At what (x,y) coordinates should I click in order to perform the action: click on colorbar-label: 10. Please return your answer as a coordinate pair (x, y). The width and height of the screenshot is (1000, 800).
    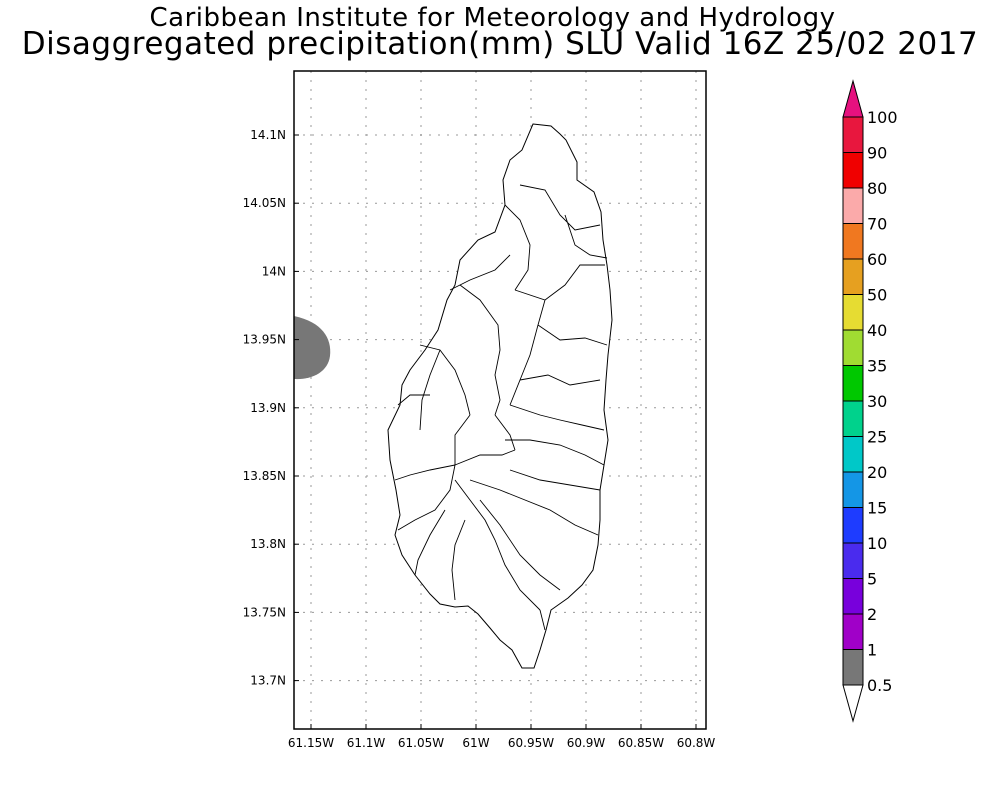
    Looking at the image, I should click on (877, 543).